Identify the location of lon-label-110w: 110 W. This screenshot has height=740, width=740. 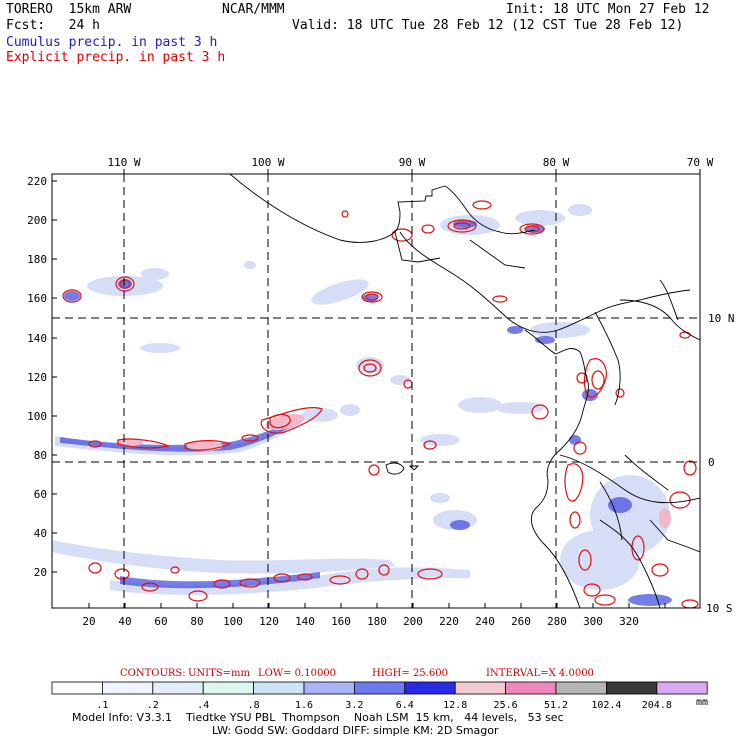
(123, 162).